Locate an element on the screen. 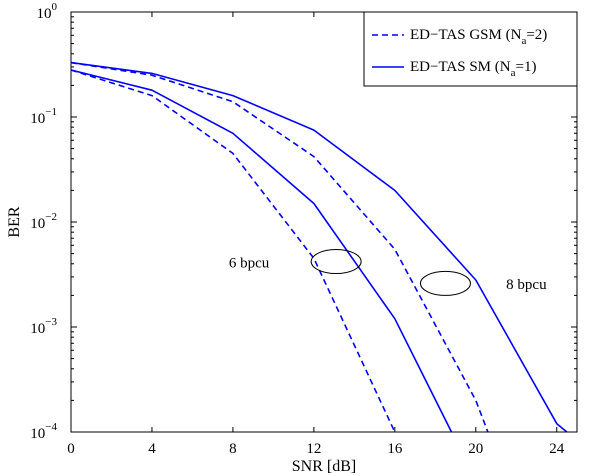  y-tick-label-exponent: −1 is located at coordinates (51, 112).